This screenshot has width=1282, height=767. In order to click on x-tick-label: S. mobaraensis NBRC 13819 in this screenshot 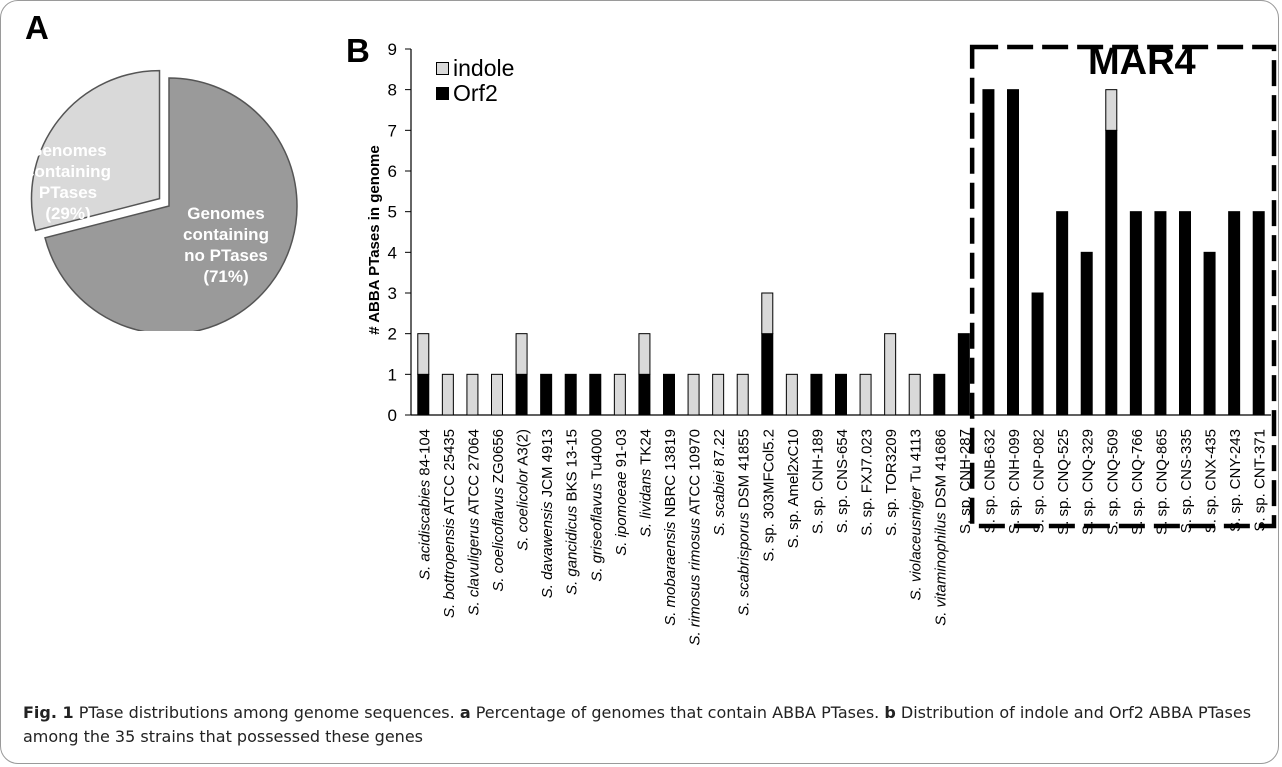, I will do `click(670, 527)`.